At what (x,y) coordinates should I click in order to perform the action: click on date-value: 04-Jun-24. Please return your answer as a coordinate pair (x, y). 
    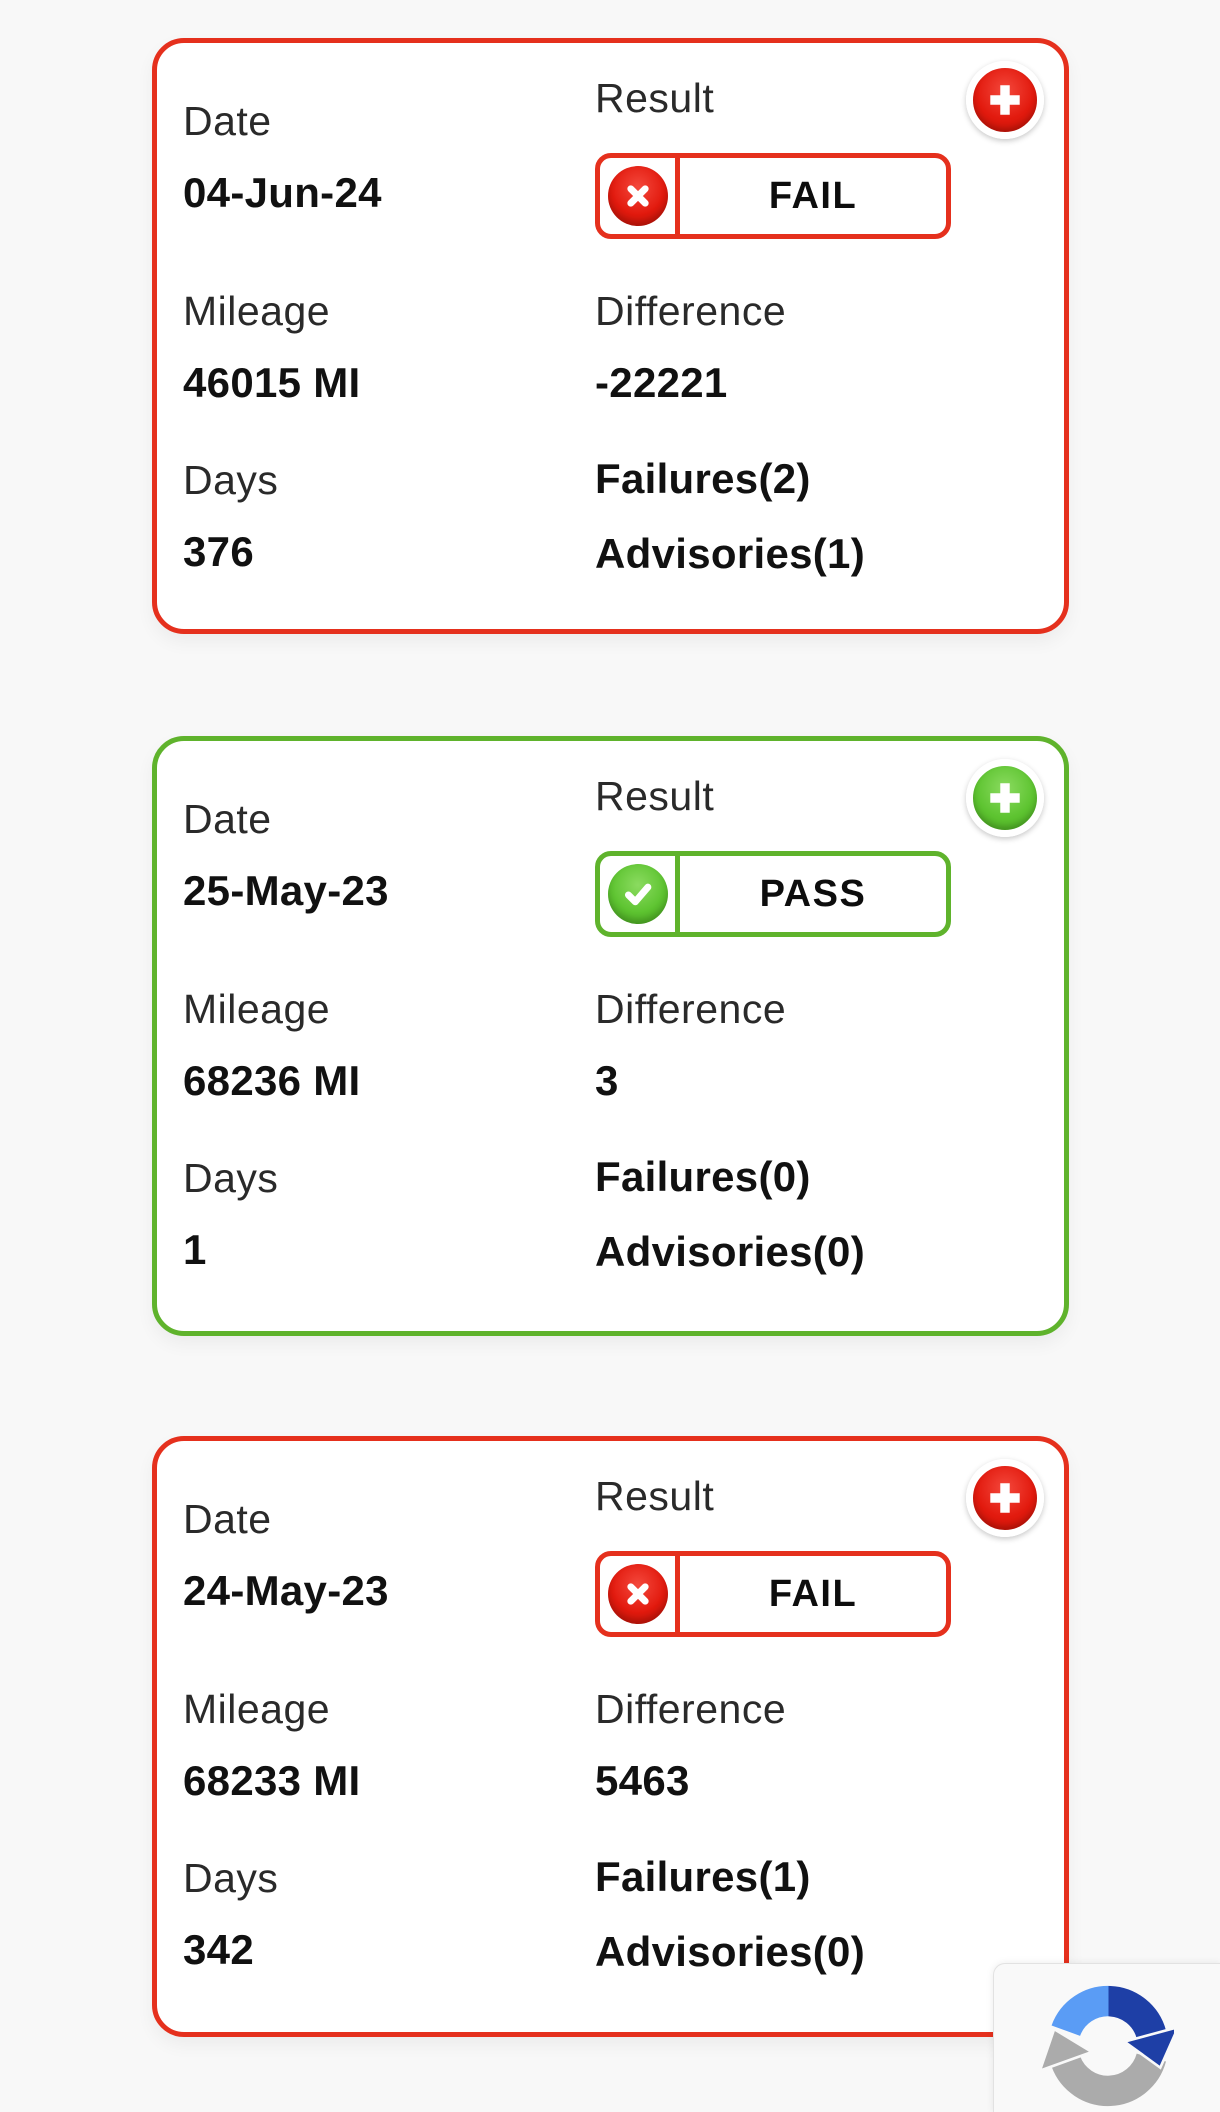
    Looking at the image, I should click on (282, 192).